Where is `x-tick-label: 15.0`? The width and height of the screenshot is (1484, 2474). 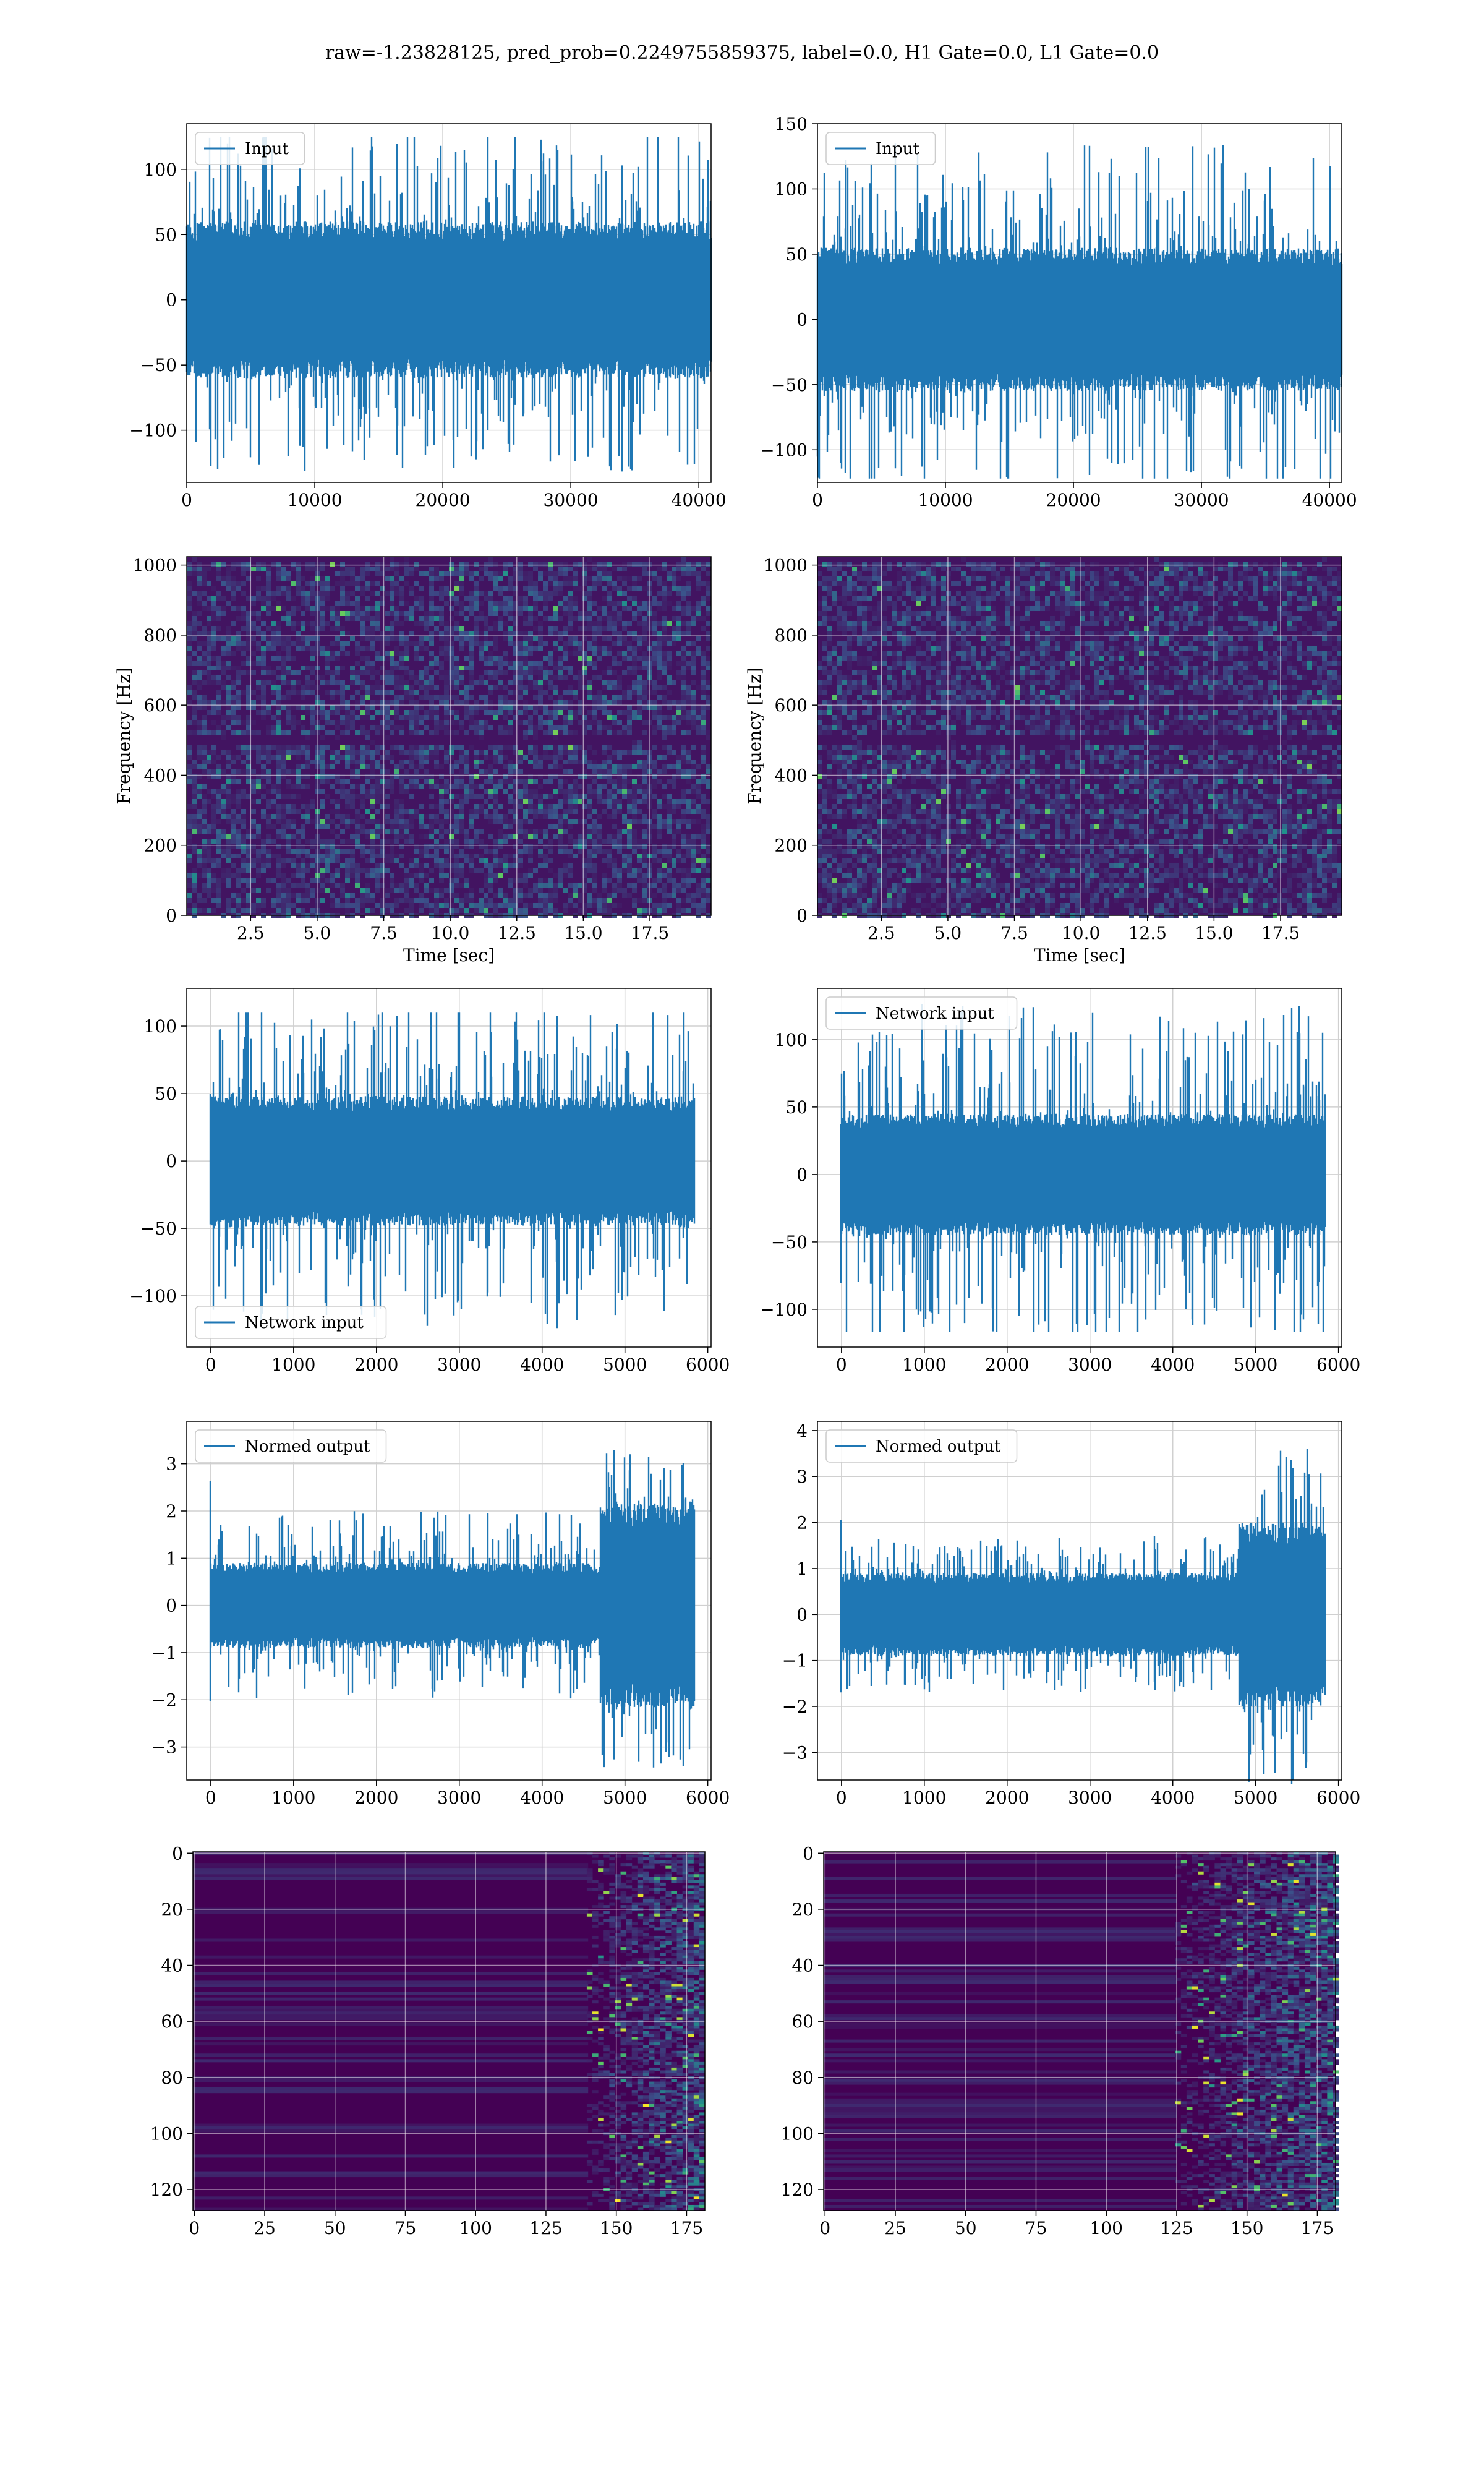
x-tick-label: 15.0 is located at coordinates (583, 933).